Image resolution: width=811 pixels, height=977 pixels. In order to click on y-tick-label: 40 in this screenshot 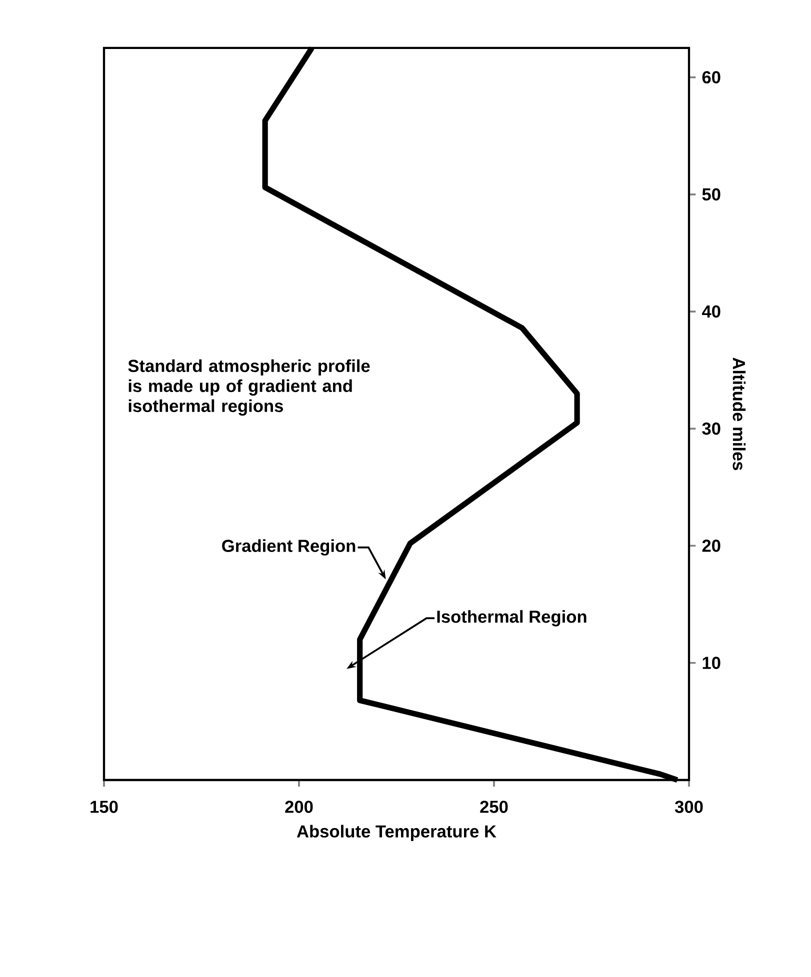, I will do `click(711, 311)`.